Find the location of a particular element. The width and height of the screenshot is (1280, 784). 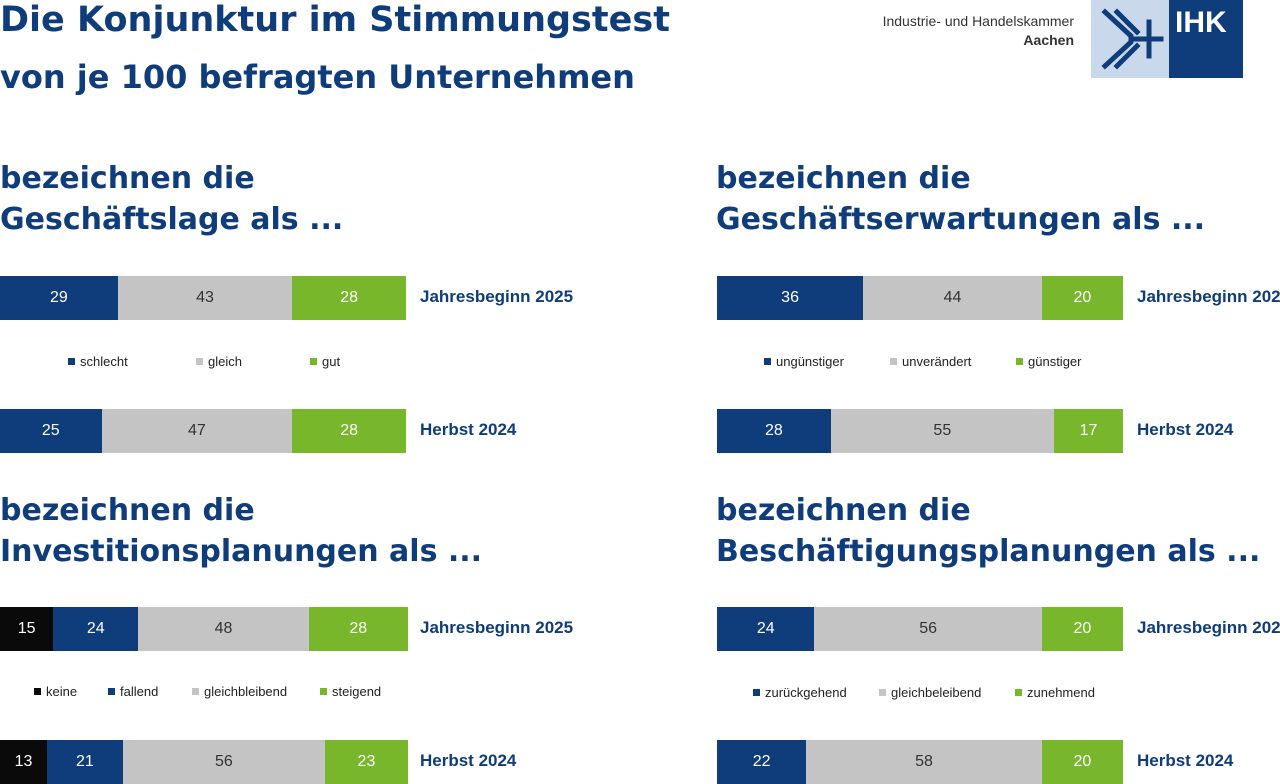

chart-gesch-ftslage-als-legend-schlecht: schlecht is located at coordinates (98, 361).